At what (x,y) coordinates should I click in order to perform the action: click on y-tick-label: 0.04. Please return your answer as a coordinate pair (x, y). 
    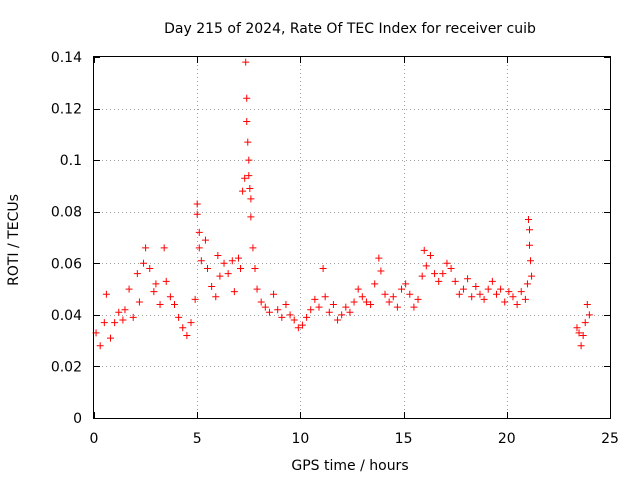
    Looking at the image, I should click on (66, 316).